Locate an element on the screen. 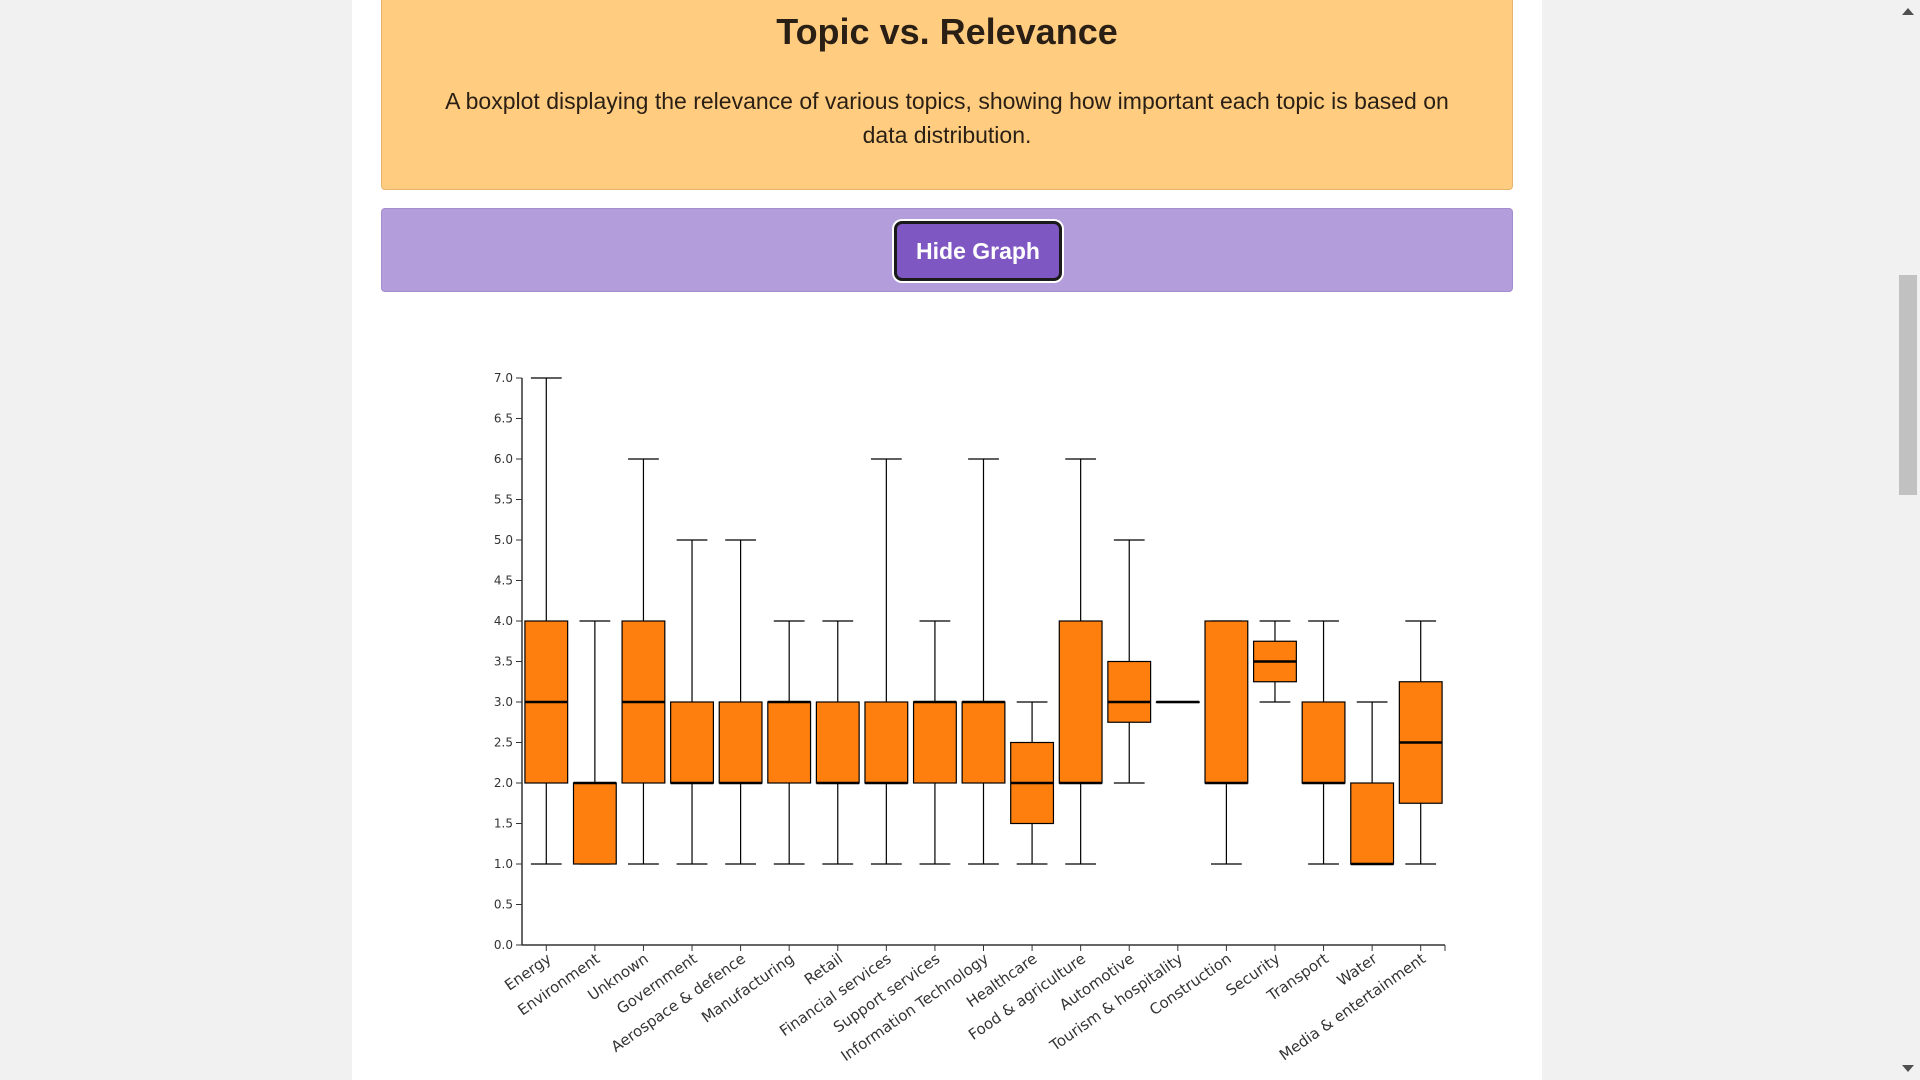 The width and height of the screenshot is (1920, 1080). y-tick-label: 5.5 is located at coordinates (503, 500).